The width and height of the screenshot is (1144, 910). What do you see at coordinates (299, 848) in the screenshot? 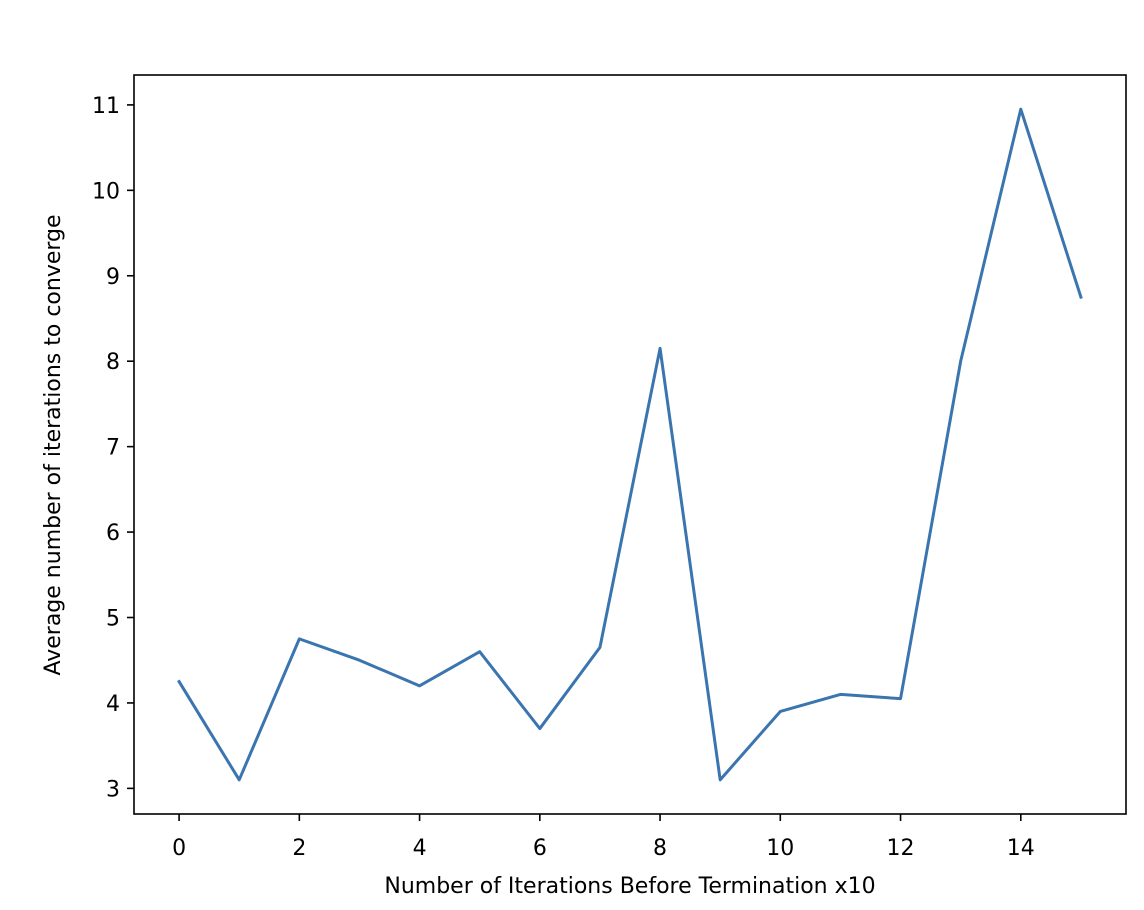
I see `x-tick-label: 2` at bounding box center [299, 848].